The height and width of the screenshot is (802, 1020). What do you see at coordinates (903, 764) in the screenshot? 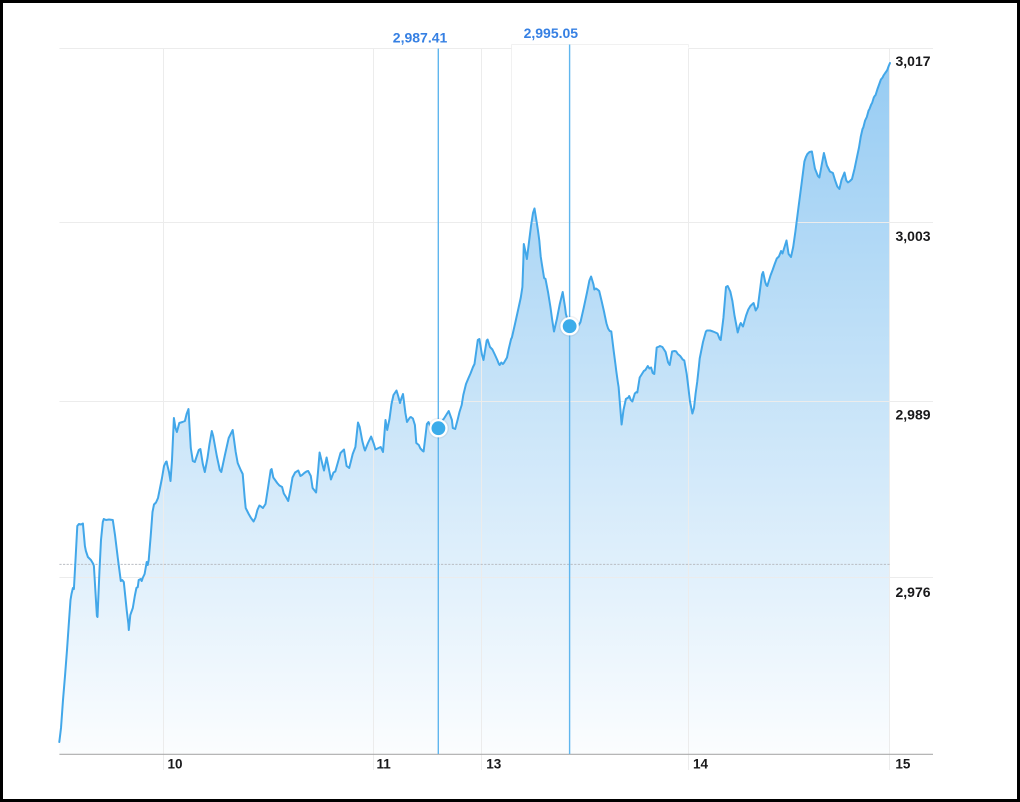
I see `svg-text: 15` at bounding box center [903, 764].